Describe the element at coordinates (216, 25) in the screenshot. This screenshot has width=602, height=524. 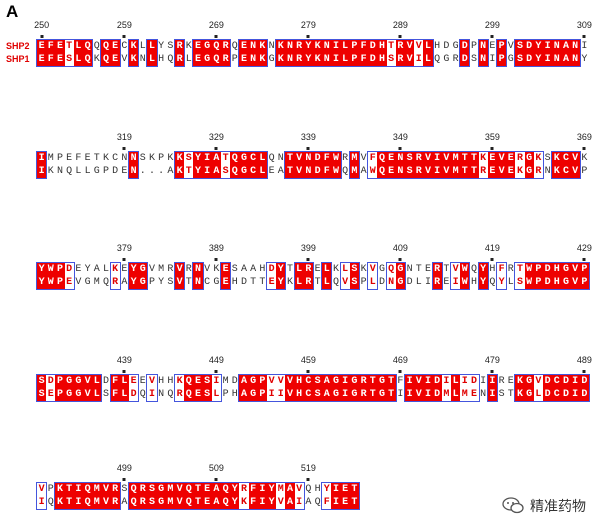
I see `position-label: 269` at that location.